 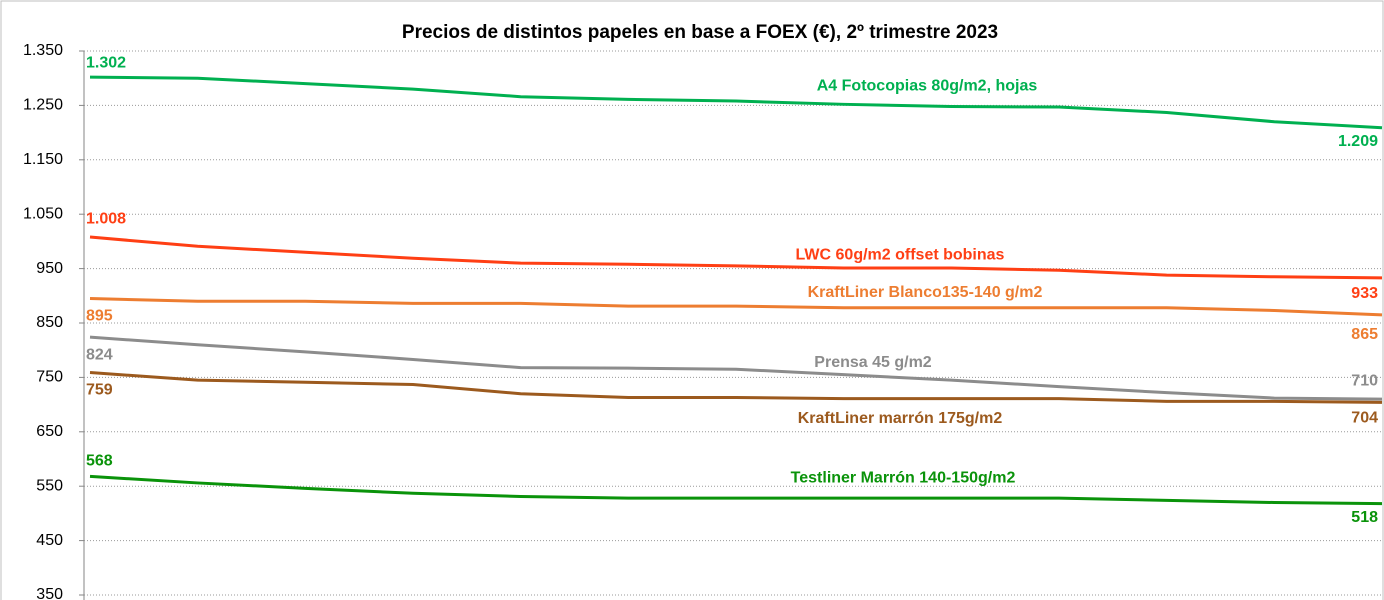 What do you see at coordinates (106, 218) in the screenshot?
I see `data-label: 1.008` at bounding box center [106, 218].